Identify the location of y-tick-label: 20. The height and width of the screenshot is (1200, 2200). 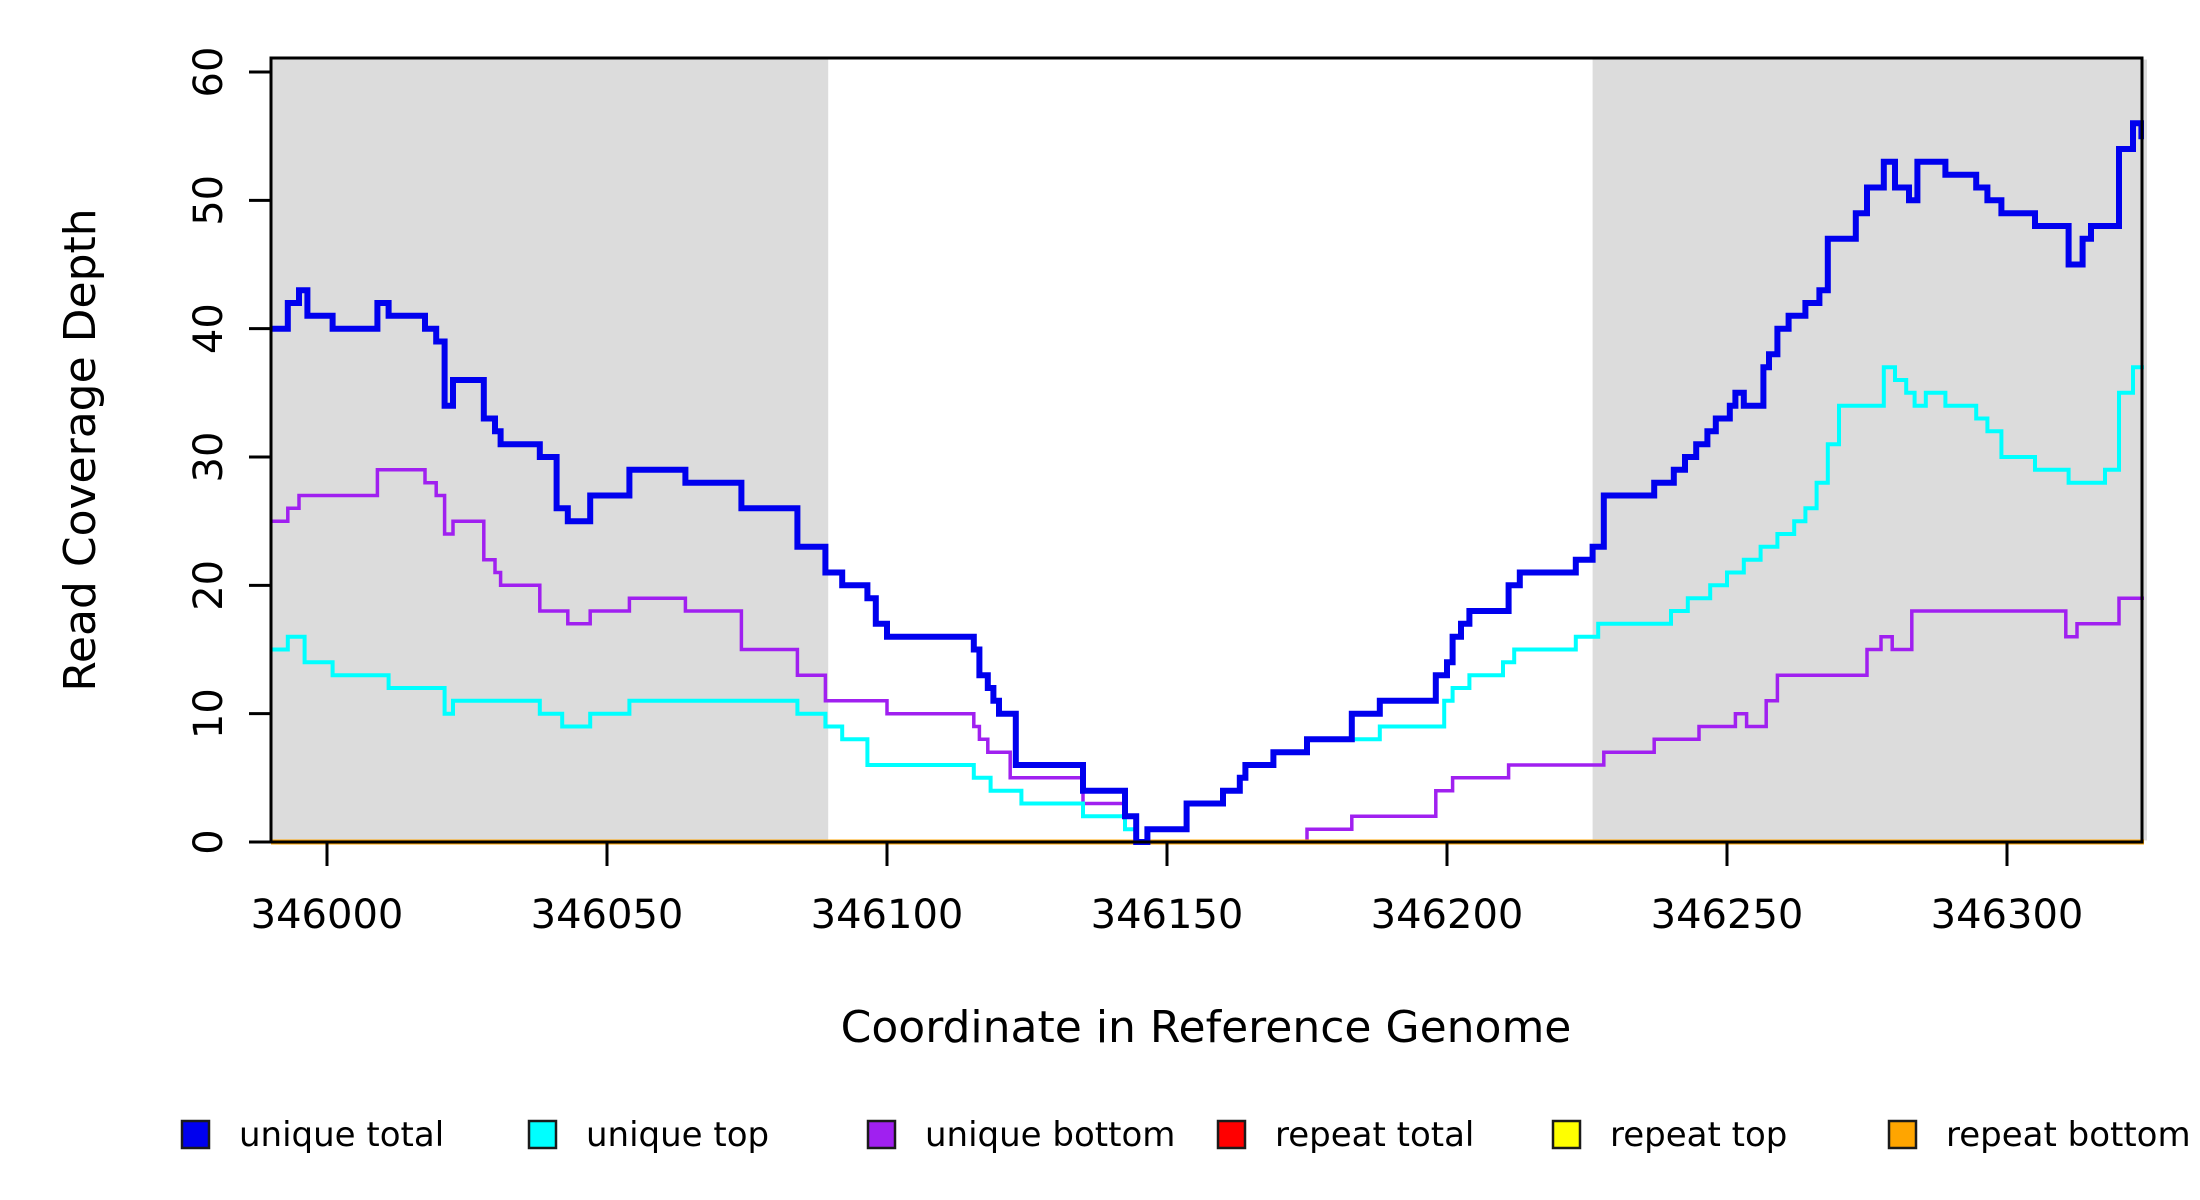
(209, 585).